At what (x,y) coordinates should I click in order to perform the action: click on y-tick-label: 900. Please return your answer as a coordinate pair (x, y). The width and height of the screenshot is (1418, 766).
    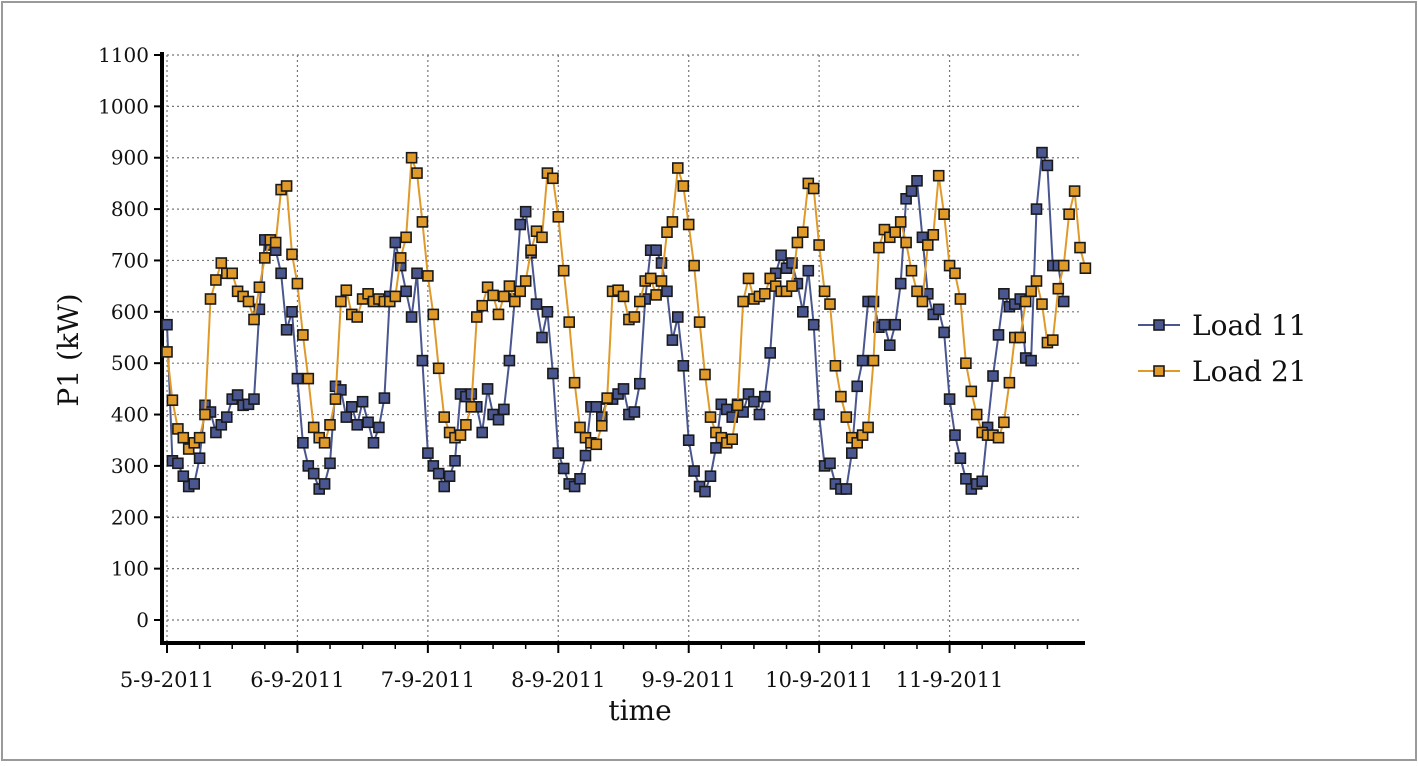
    Looking at the image, I should click on (130, 158).